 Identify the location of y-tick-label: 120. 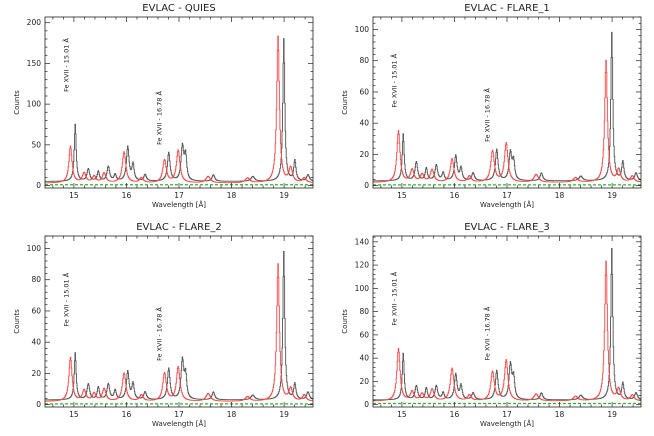
(362, 265).